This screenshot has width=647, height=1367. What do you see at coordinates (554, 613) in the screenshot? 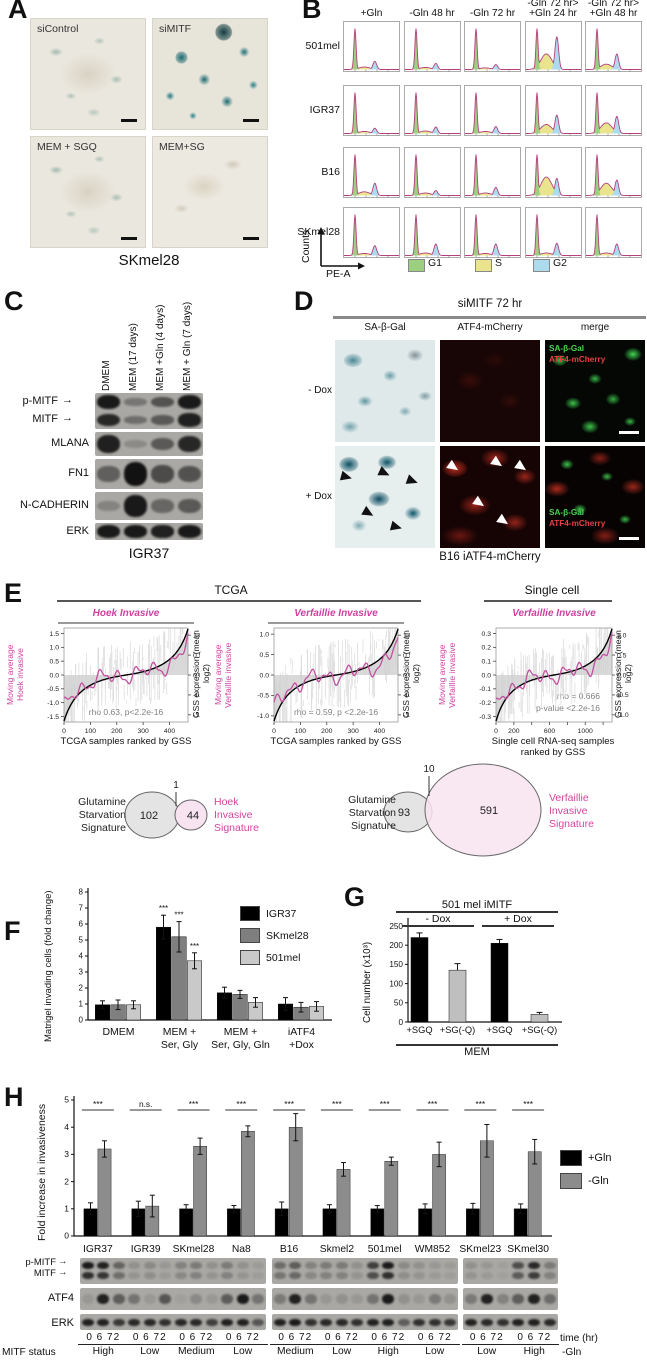
I see `e-plot-title: Verfaillie Invasive` at bounding box center [554, 613].